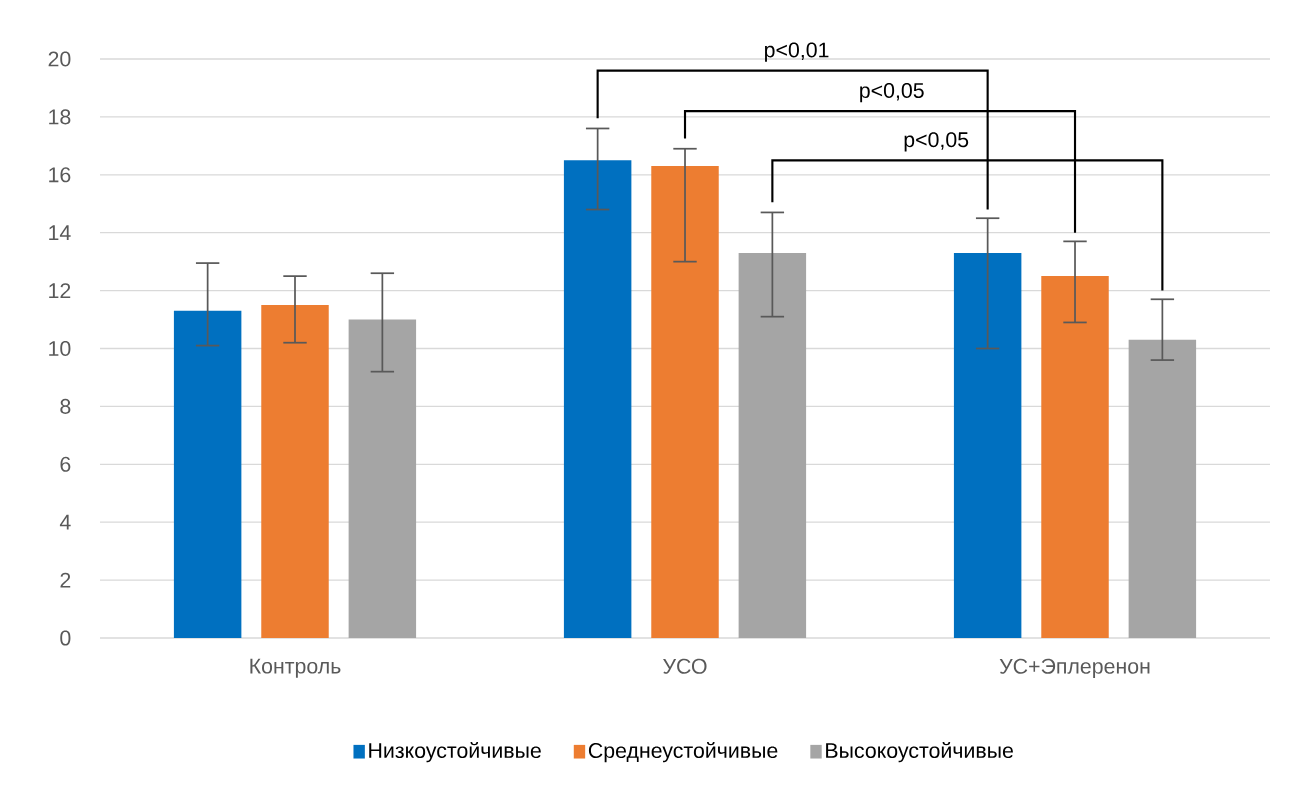 The image size is (1309, 799). What do you see at coordinates (60, 291) in the screenshot?
I see `y-tick-label: 12` at bounding box center [60, 291].